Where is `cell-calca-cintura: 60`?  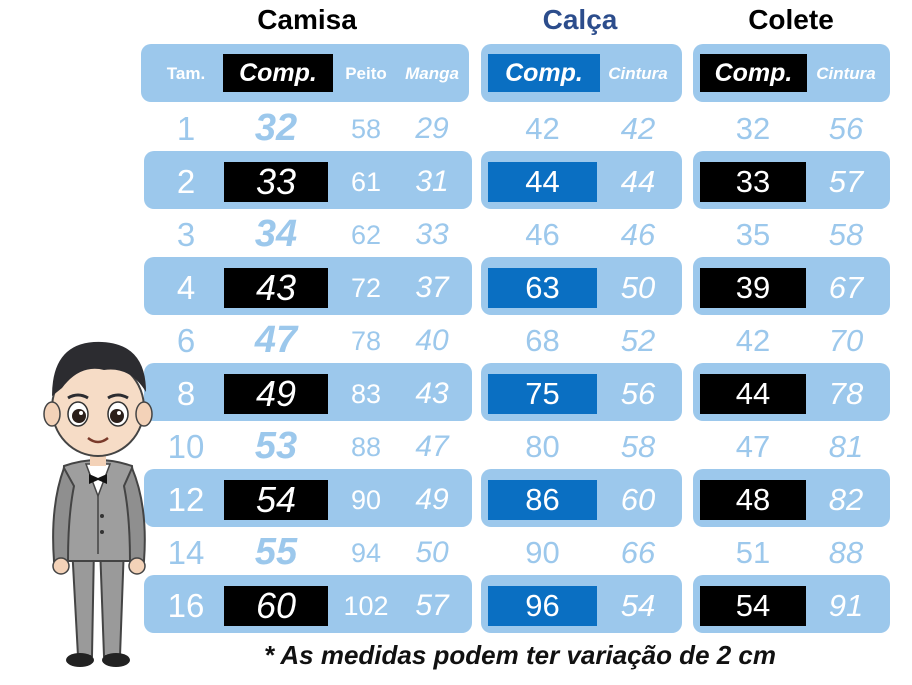 cell-calca-cintura: 60 is located at coordinates (638, 499).